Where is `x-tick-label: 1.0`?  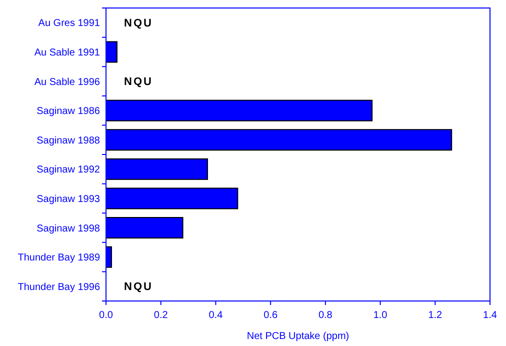
x-tick-label: 1.0 is located at coordinates (380, 315).